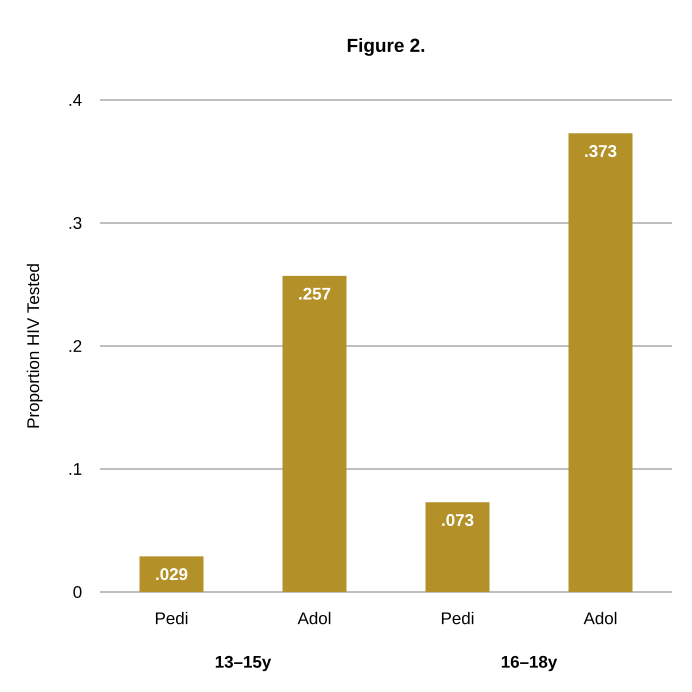 The height and width of the screenshot is (692, 692). I want to click on data-label: .073, so click(458, 520).